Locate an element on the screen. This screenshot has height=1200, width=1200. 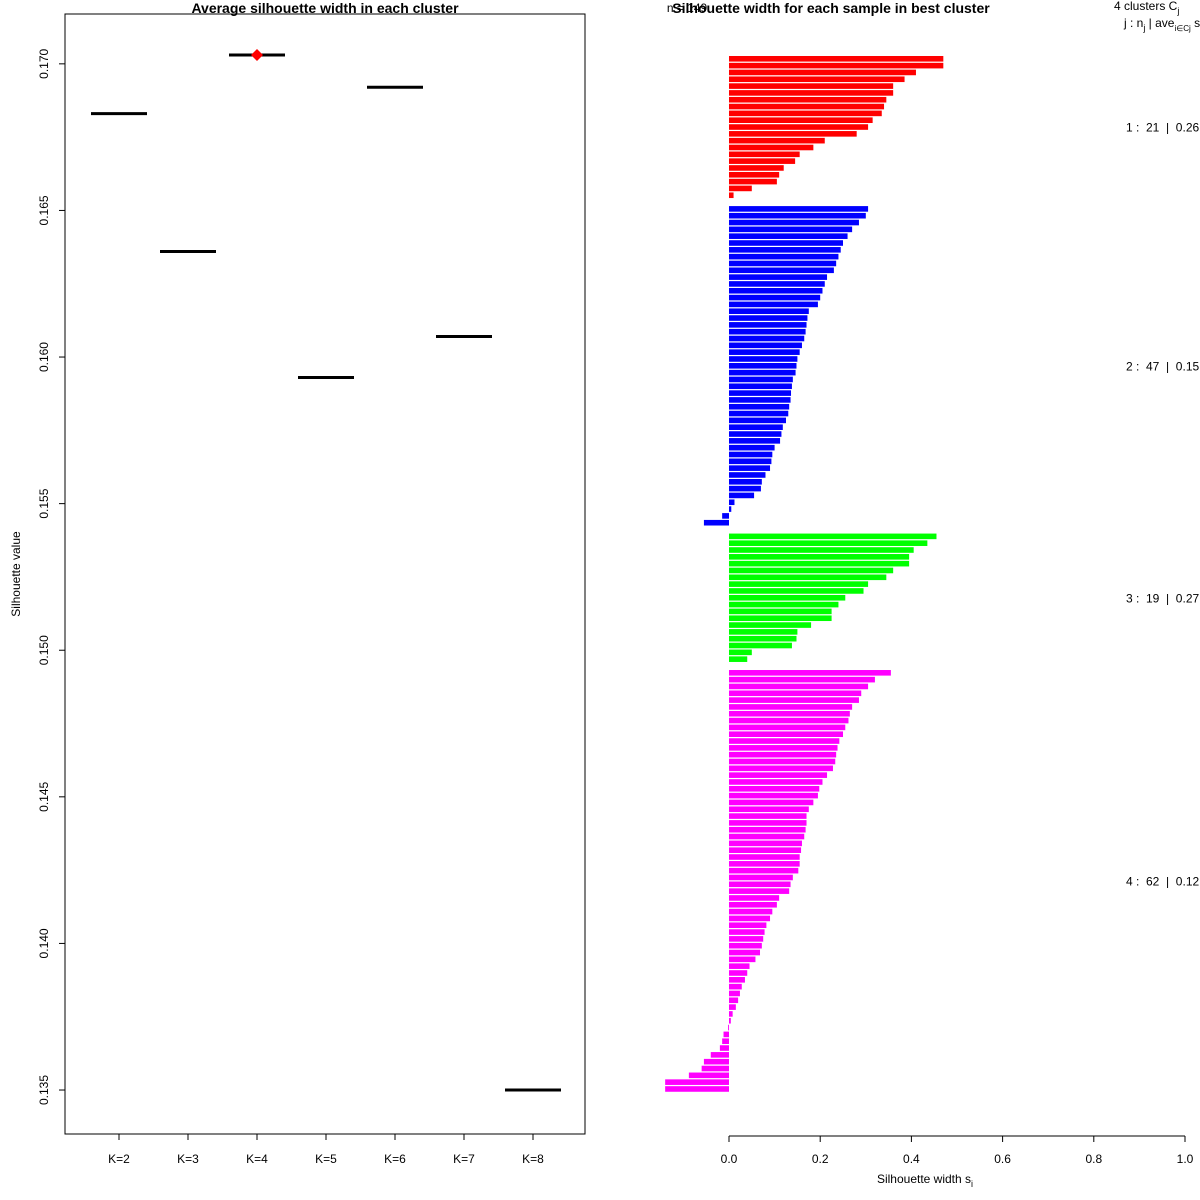
legend-header-line2-sub-ave: i∈Cj is located at coordinates (1182, 28).